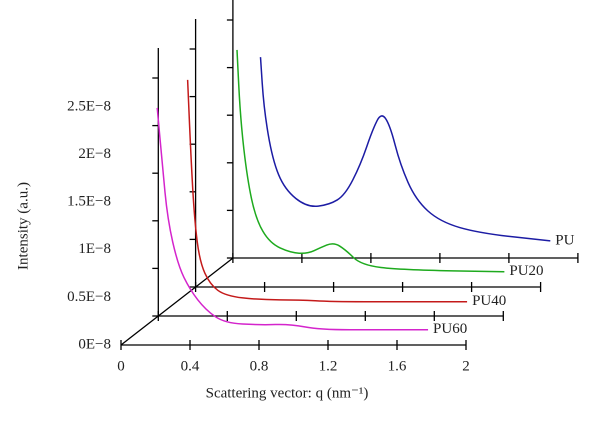  Describe the element at coordinates (397, 366) in the screenshot. I see `x-tick-label: 1.6` at that location.